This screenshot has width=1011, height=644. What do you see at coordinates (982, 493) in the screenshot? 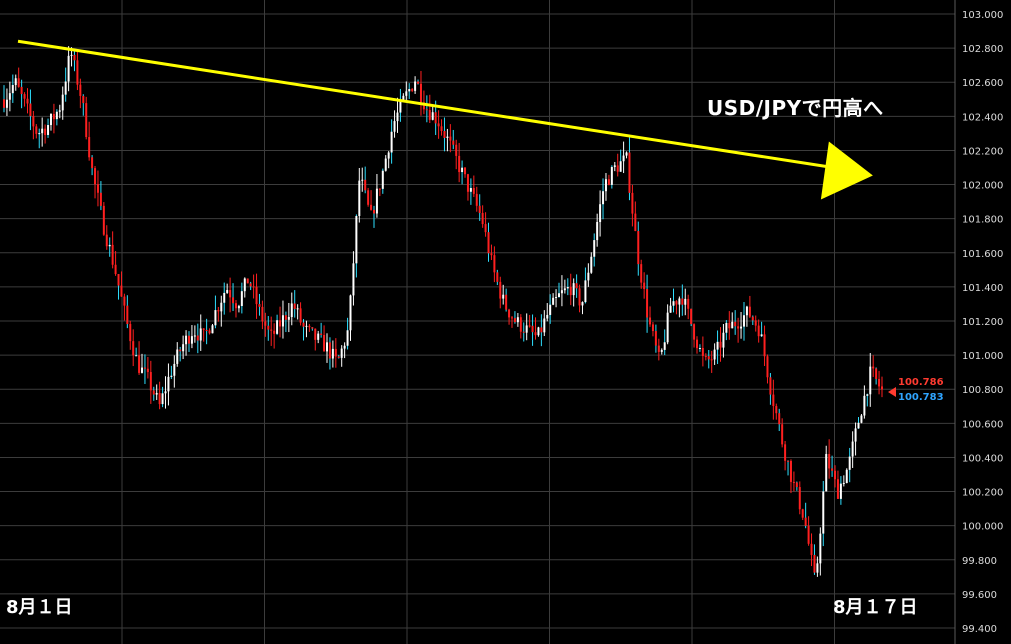
I see `y-tick-label: 100.200` at bounding box center [982, 493].